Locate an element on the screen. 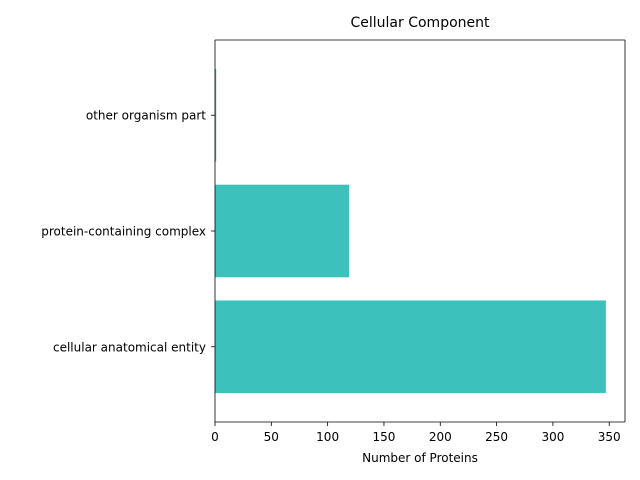  x-axis-label: Number of Proteins is located at coordinates (420, 458).